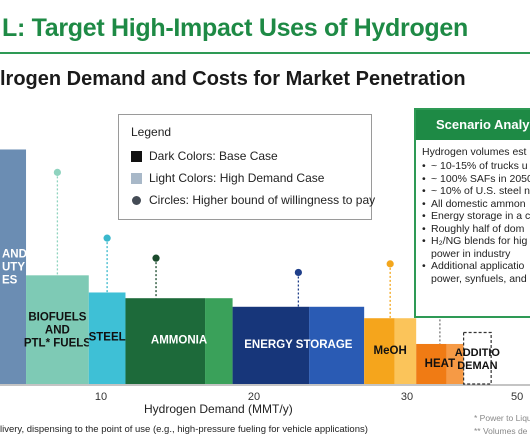  I want to click on page-title: L: Target High-Impact Uses of Hydrogen, so click(235, 28).